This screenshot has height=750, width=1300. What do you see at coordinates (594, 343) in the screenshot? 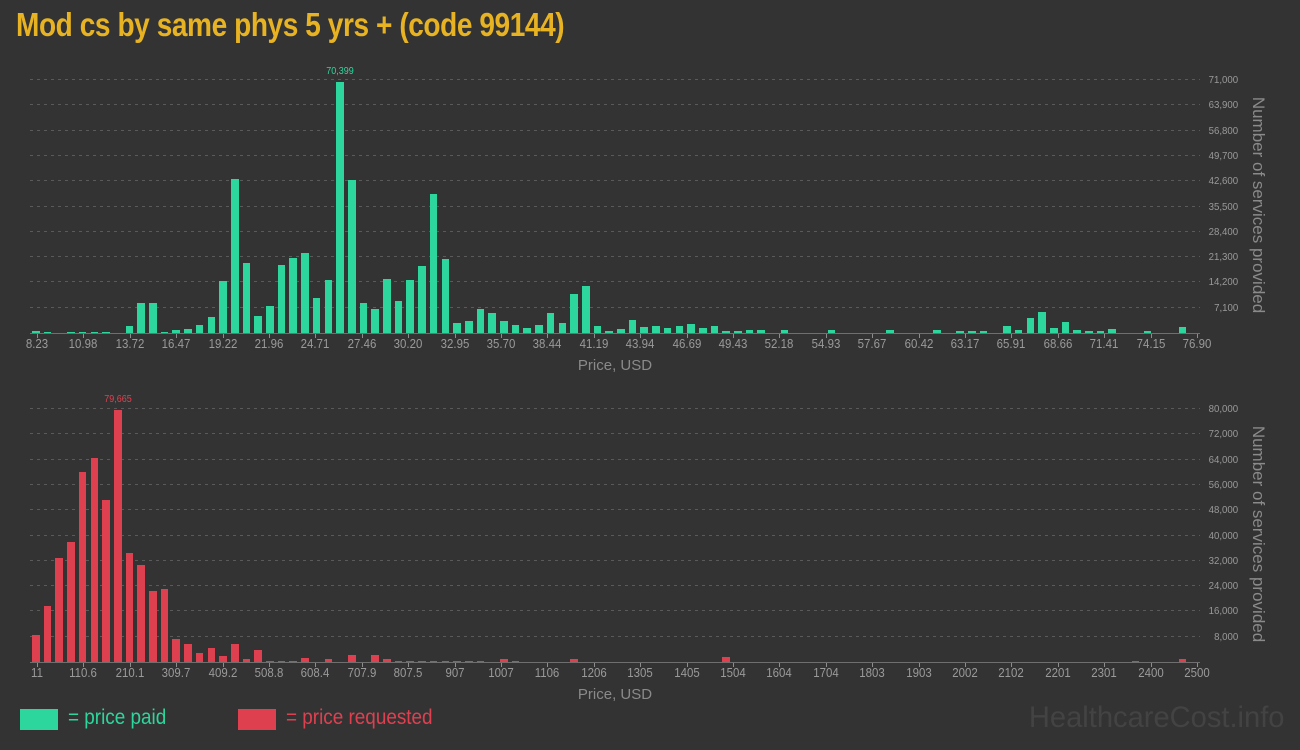
I see `x-tick-label: 41.19` at bounding box center [594, 343].